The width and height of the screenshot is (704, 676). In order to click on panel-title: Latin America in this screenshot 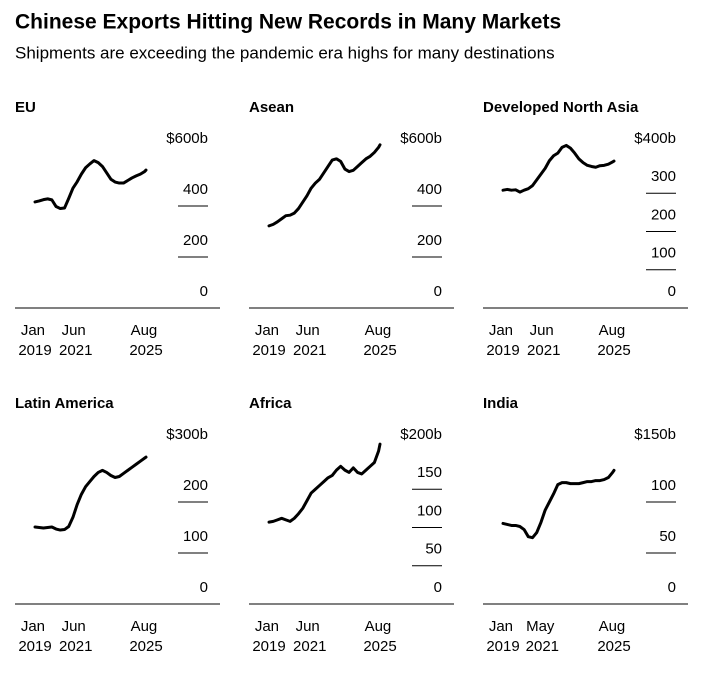, I will do `click(64, 403)`.